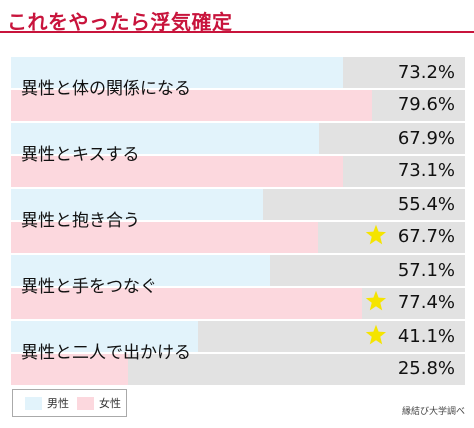 This screenshot has height=428, width=474. What do you see at coordinates (426, 204) in the screenshot?
I see `data-label-male: 55.4%` at bounding box center [426, 204].